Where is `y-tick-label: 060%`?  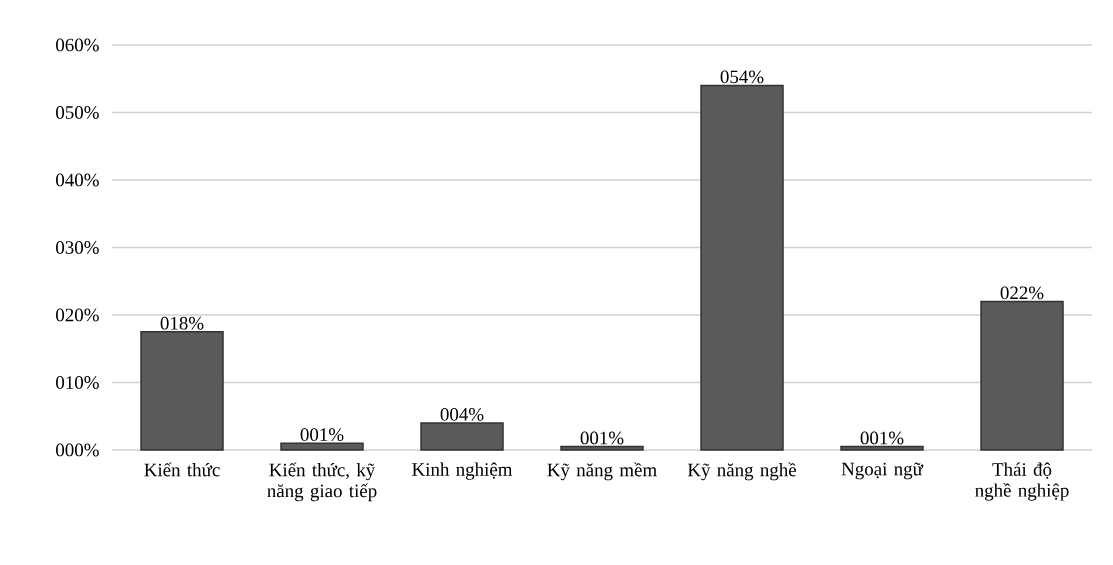 y-tick-label: 060% is located at coordinates (77, 45).